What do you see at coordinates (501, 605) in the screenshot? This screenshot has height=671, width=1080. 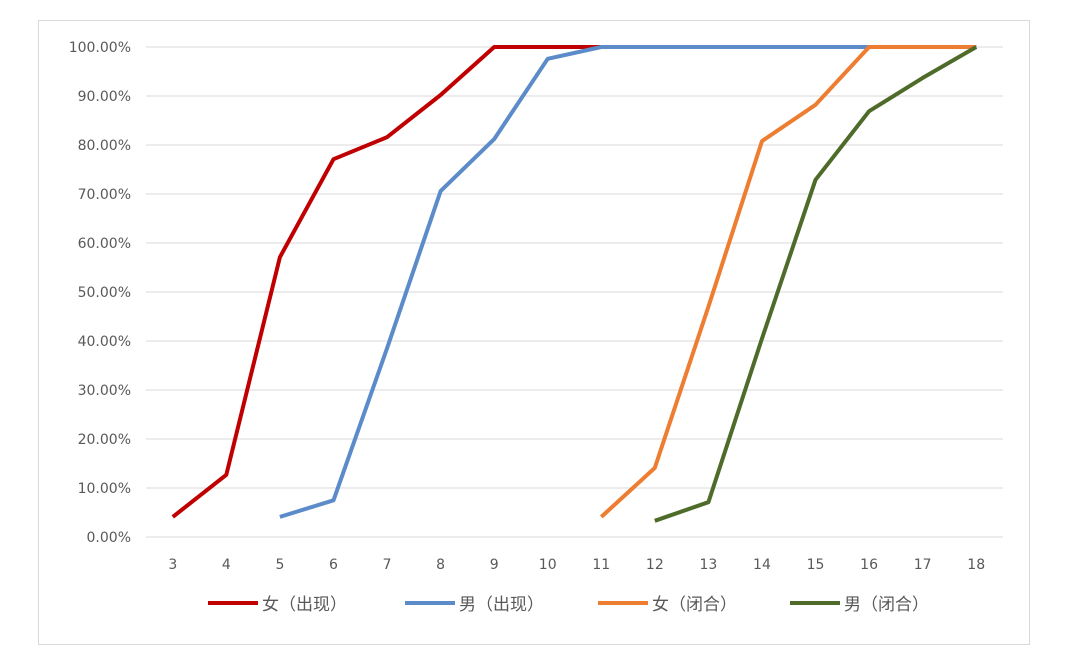 I see `legend-label: 男（出现）` at bounding box center [501, 605].